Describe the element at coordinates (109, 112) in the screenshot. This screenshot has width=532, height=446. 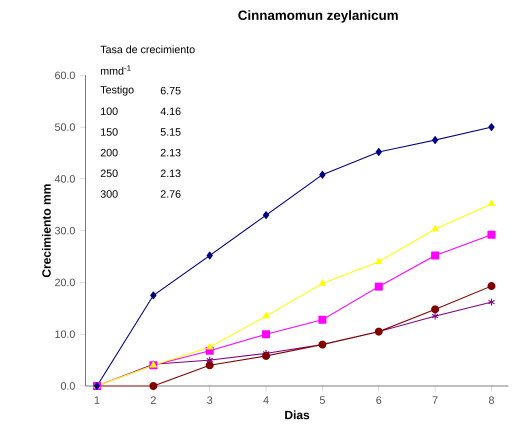
I see `annotation: 100` at that location.